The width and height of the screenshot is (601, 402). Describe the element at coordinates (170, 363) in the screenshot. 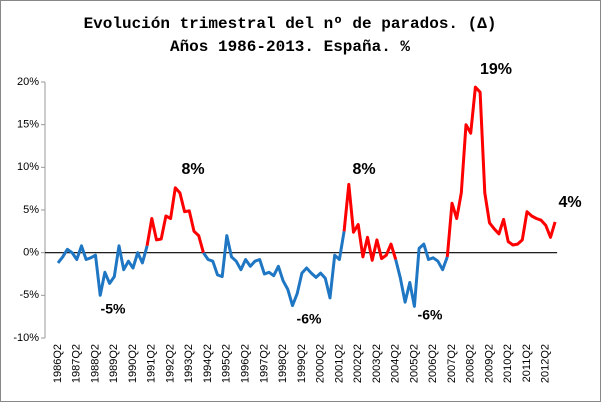

I see `x-tick-label: 1992Q2` at that location.